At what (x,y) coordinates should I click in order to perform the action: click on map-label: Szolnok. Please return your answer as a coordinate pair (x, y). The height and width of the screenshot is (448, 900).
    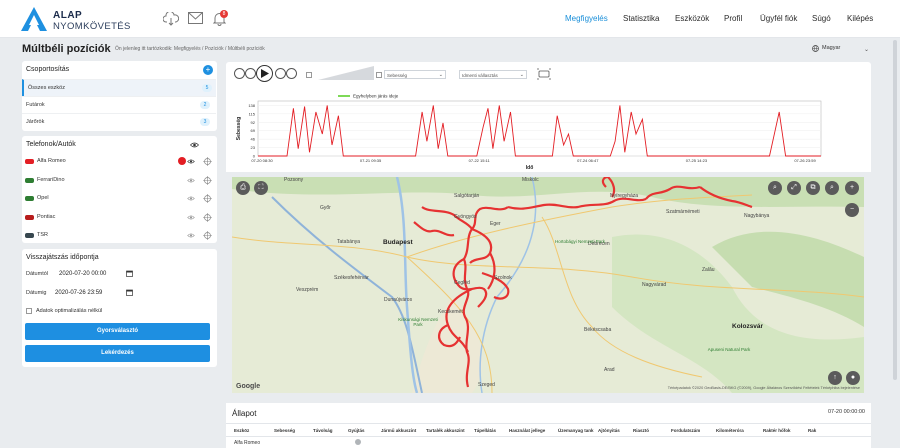
    Looking at the image, I should click on (503, 278).